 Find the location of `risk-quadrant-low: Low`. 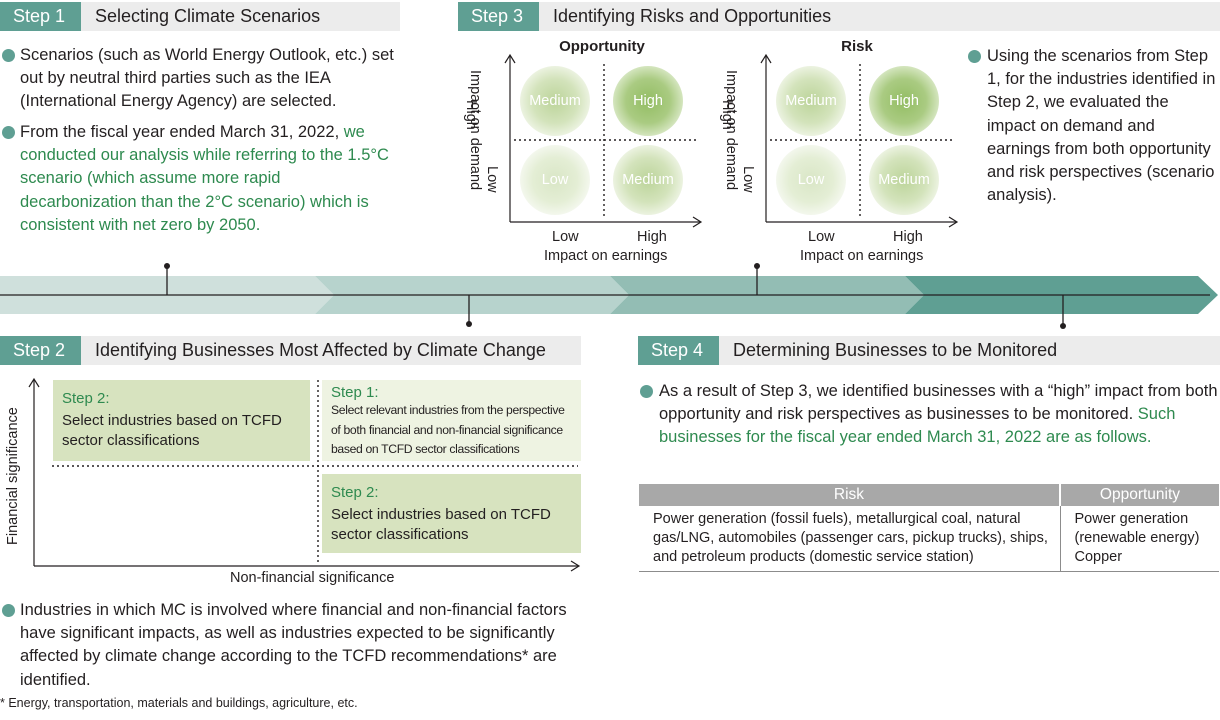

risk-quadrant-low: Low is located at coordinates (811, 180).